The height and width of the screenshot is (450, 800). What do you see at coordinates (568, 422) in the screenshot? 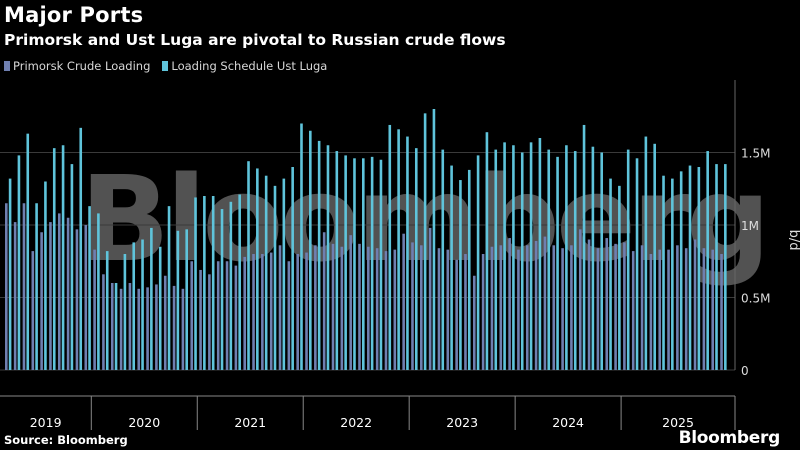
I see `x-tick-label: 2024` at bounding box center [568, 422].